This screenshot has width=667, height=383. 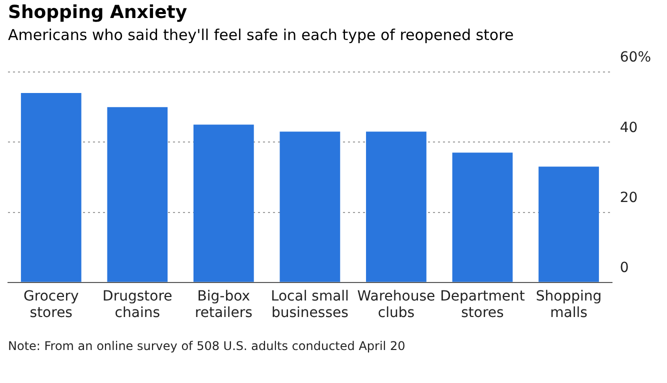 What do you see at coordinates (309, 305) in the screenshot?
I see `x-tick-label: Local small businesses` at bounding box center [309, 305].